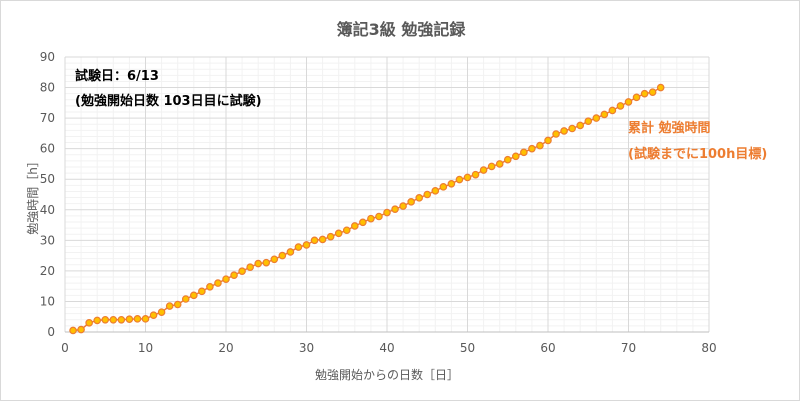  I want to click on x-tick-label: 20, so click(225, 348).